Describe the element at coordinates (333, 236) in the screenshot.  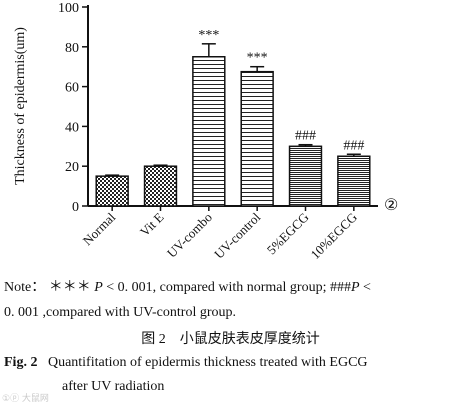
I see `x-tick-label: 10%EGCG` at that location.